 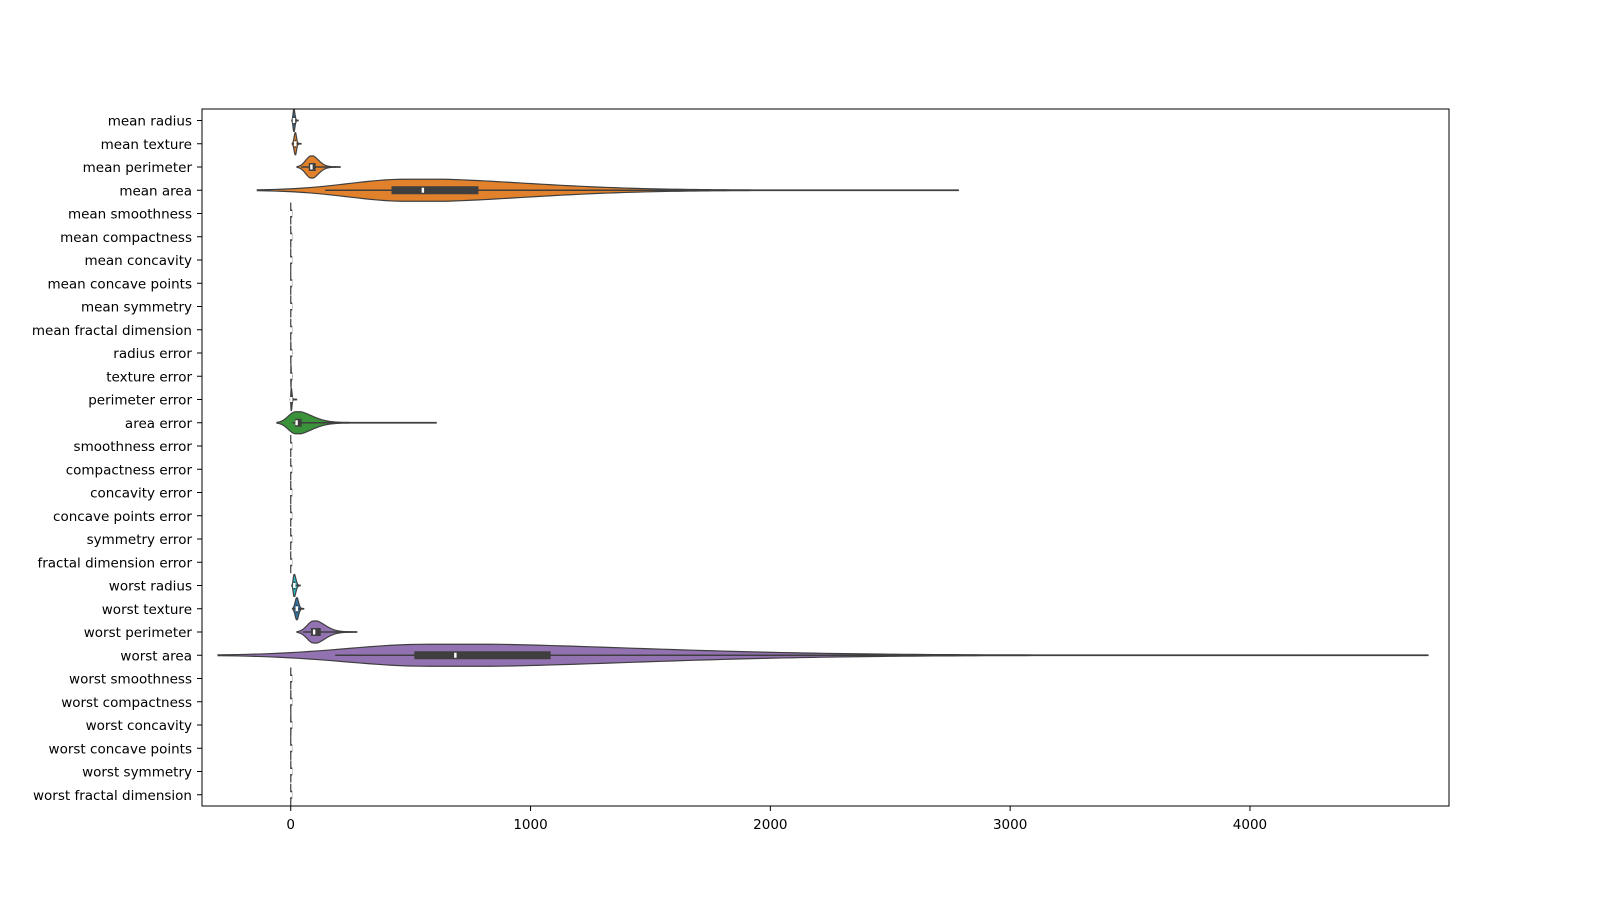 What do you see at coordinates (136, 308) in the screenshot?
I see `y-tick-label: mean symmetry` at bounding box center [136, 308].